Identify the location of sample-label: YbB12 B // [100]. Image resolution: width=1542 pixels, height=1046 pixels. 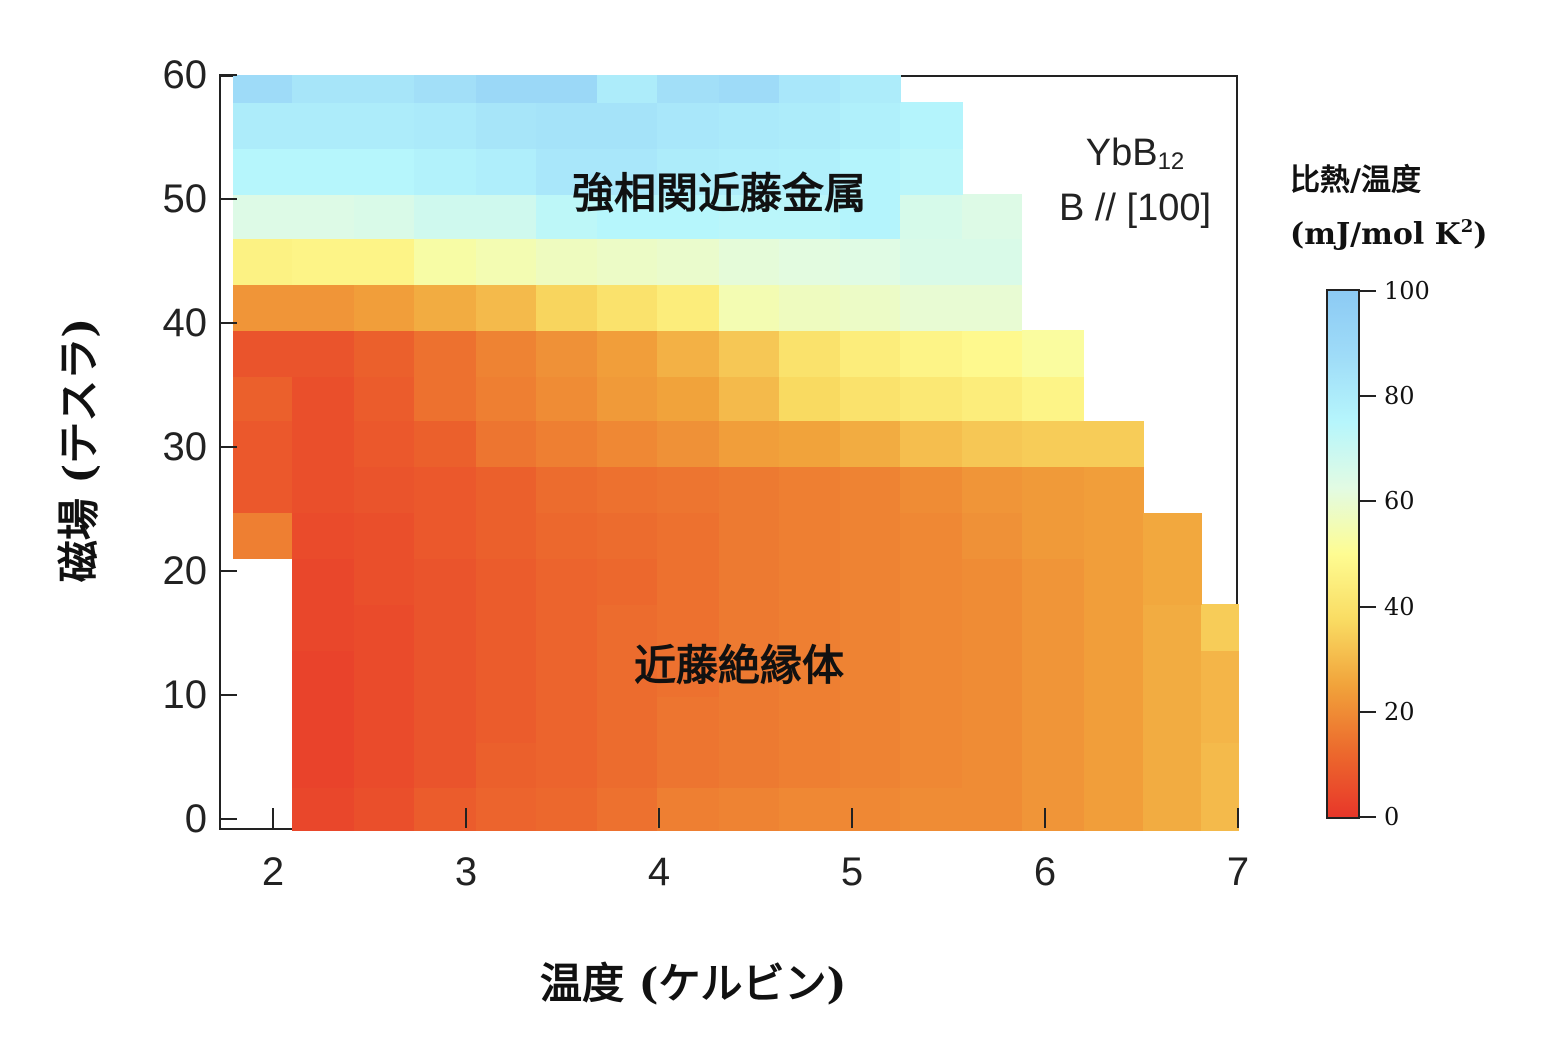
(1135, 180).